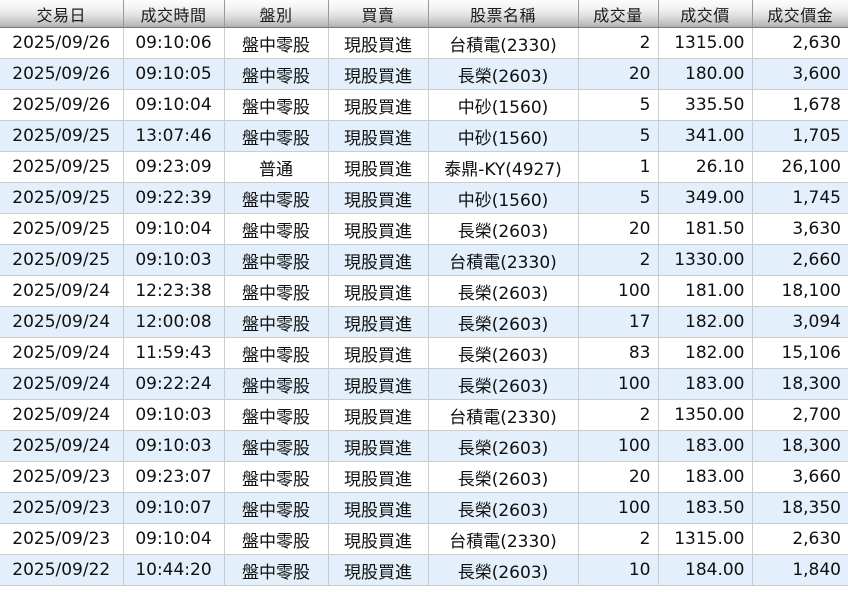  What do you see at coordinates (705, 229) in the screenshot?
I see `cell-price: 181.50` at bounding box center [705, 229].